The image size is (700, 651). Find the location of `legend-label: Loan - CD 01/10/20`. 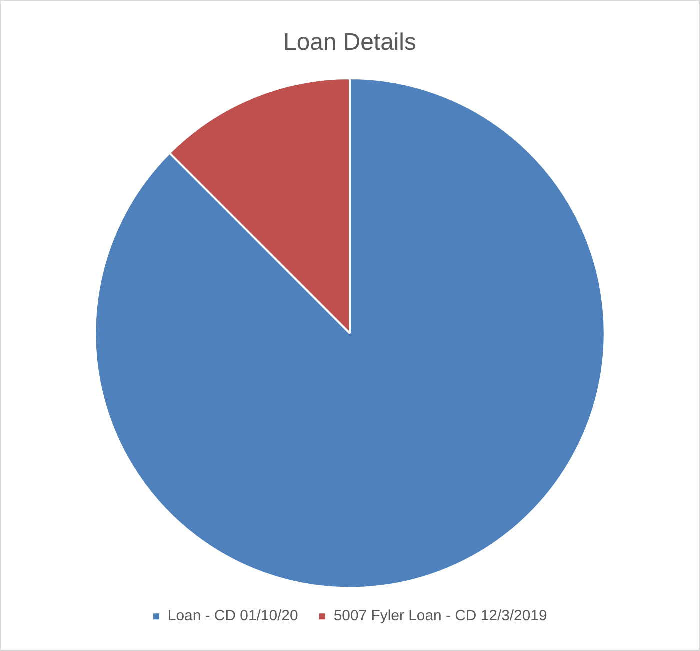

legend-label: Loan - CD 01/10/20 is located at coordinates (233, 616).